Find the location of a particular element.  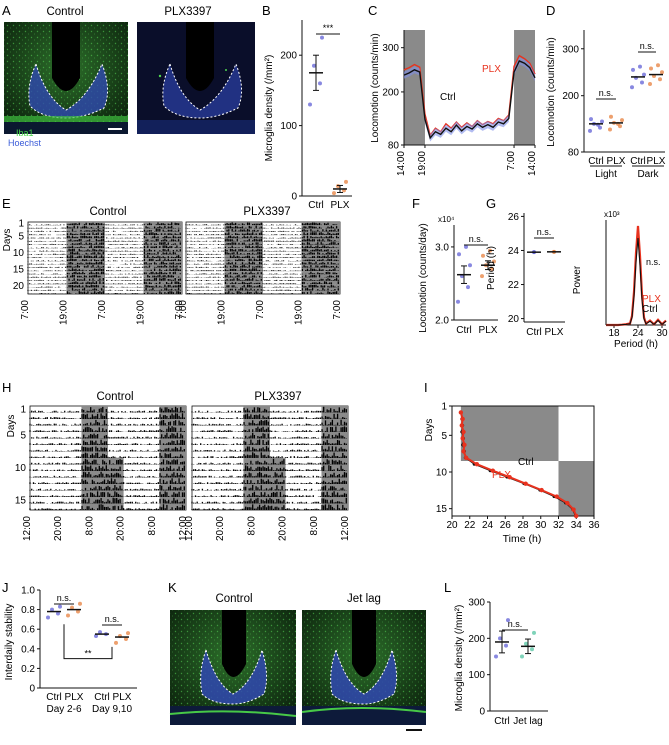

micrograph-control-k is located at coordinates (233, 667).